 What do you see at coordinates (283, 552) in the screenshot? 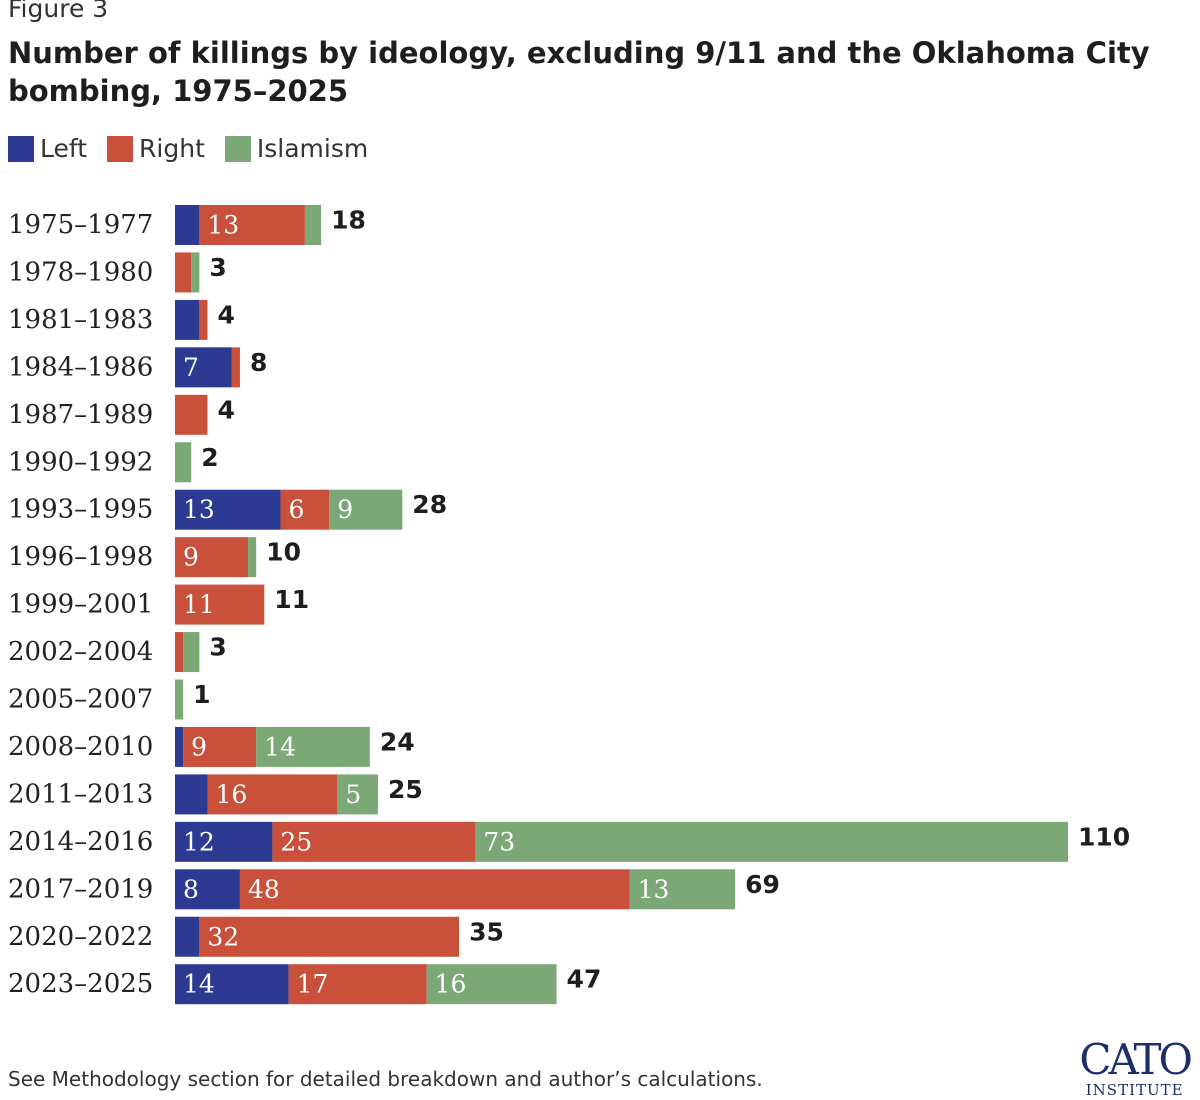
I see `total-value-label: 10` at bounding box center [283, 552].